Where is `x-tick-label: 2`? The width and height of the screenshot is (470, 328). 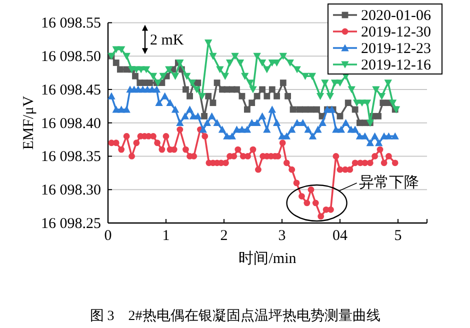 x-tick-label: 2 is located at coordinates (224, 236).